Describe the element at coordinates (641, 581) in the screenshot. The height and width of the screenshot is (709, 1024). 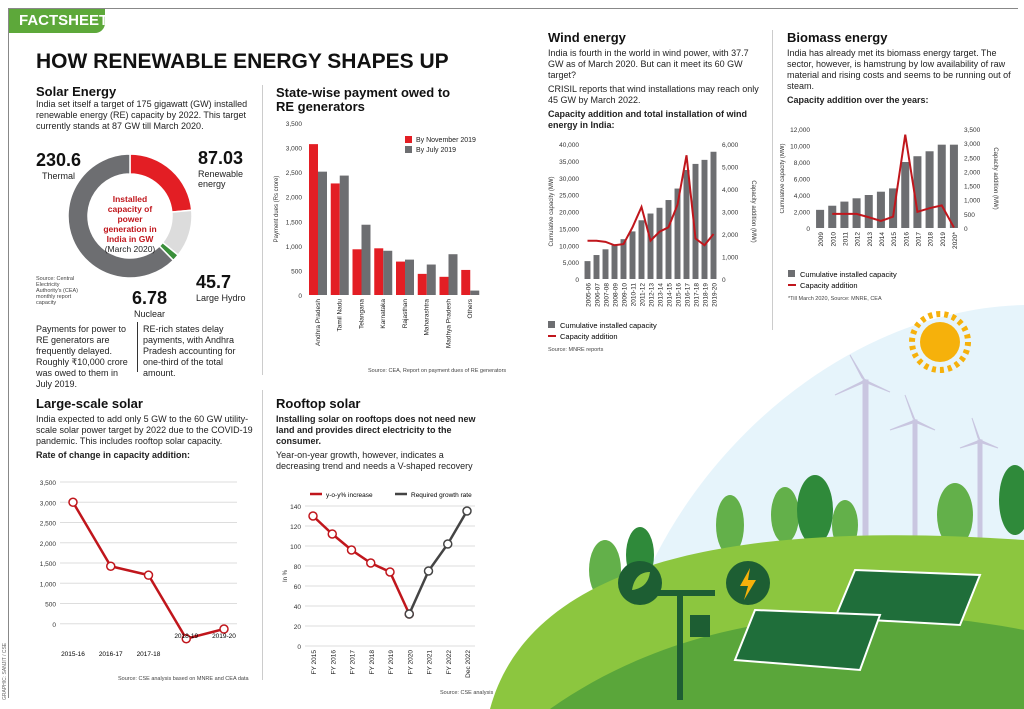
I see `leaf-icon` at that location.